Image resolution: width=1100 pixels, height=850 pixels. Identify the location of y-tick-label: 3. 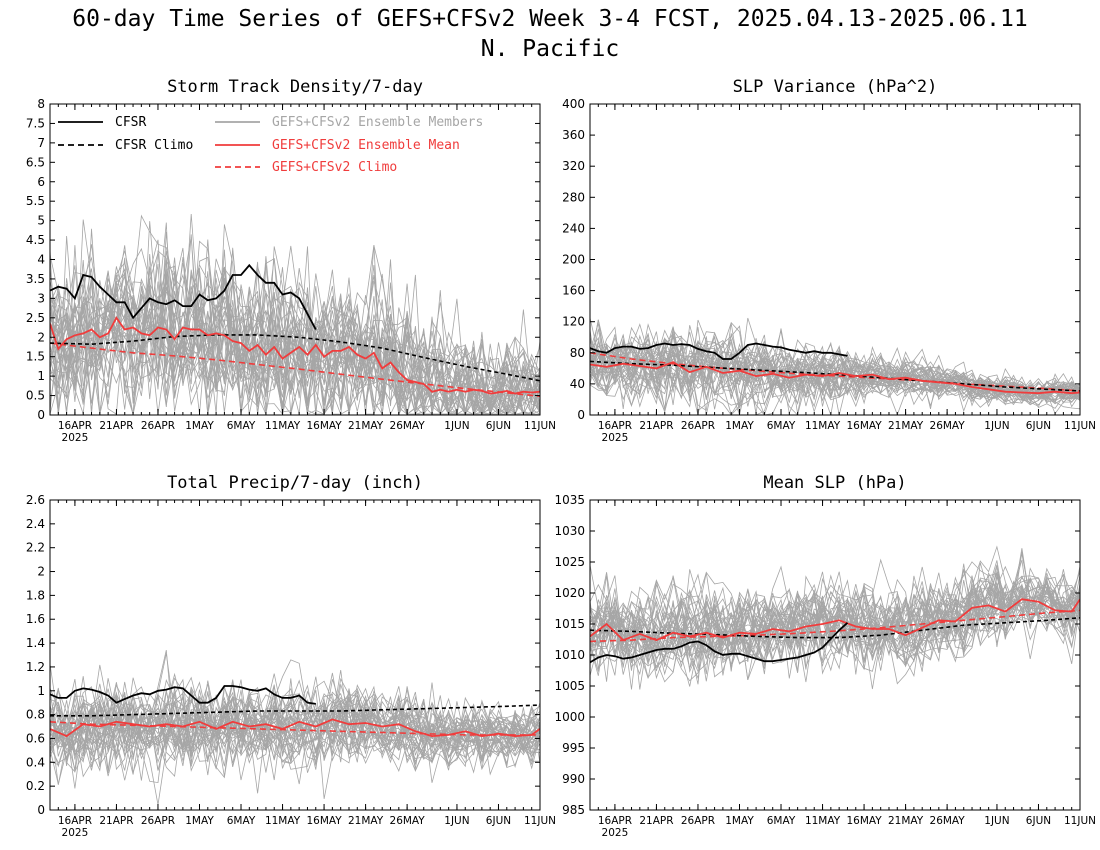
(41, 298).